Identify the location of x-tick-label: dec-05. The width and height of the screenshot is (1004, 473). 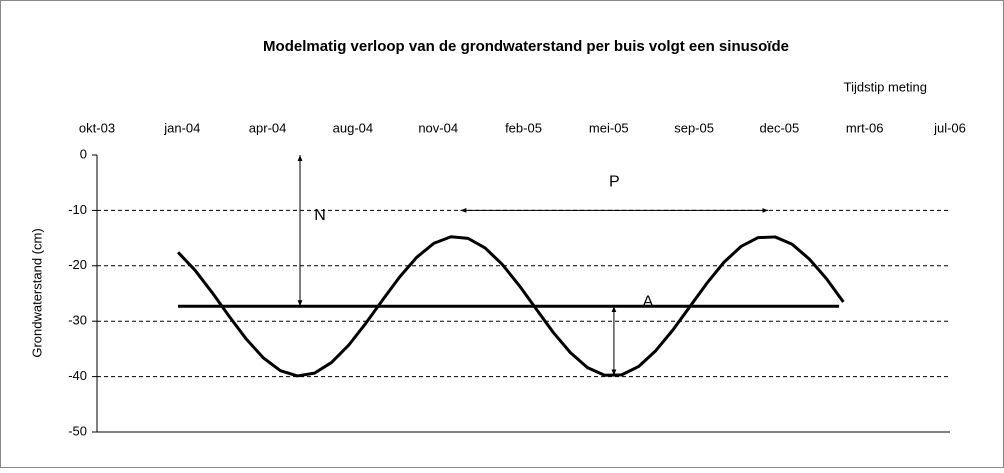
(780, 127).